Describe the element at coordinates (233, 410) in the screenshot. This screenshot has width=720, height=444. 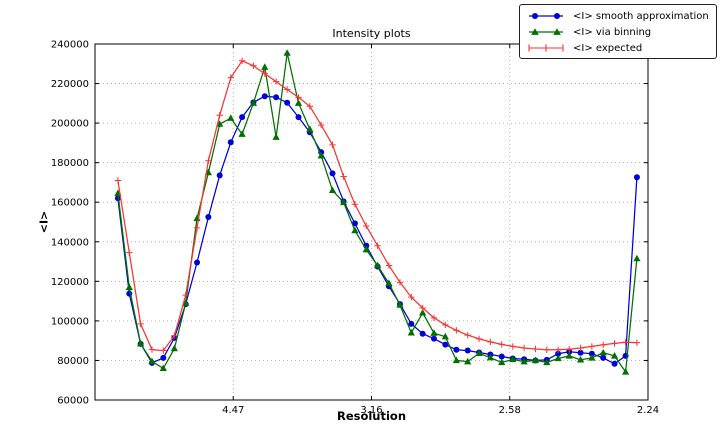
I see `x-tick-label: 4.47` at that location.